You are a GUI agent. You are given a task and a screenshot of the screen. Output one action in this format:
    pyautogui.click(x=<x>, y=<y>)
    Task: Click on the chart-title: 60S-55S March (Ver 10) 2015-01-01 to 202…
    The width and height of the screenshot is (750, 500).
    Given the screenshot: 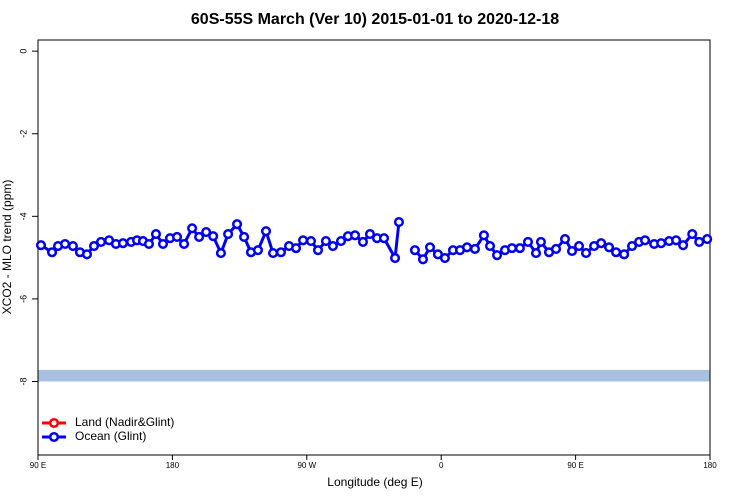 What is the action you would take?
    pyautogui.click(x=375, y=19)
    